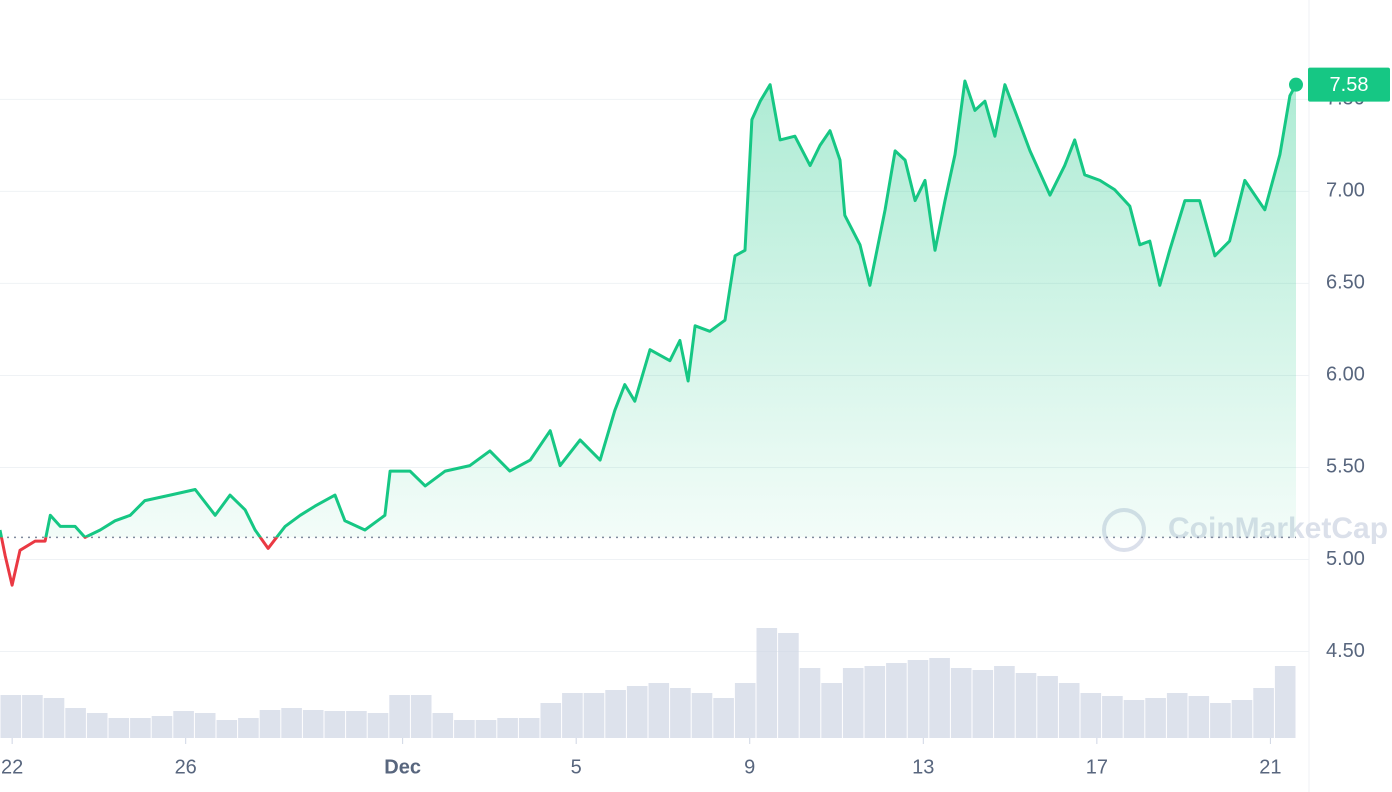 This screenshot has height=792, width=1392. Describe the element at coordinates (1345, 283) in the screenshot. I see `y-tick-label: 6.50` at that location.